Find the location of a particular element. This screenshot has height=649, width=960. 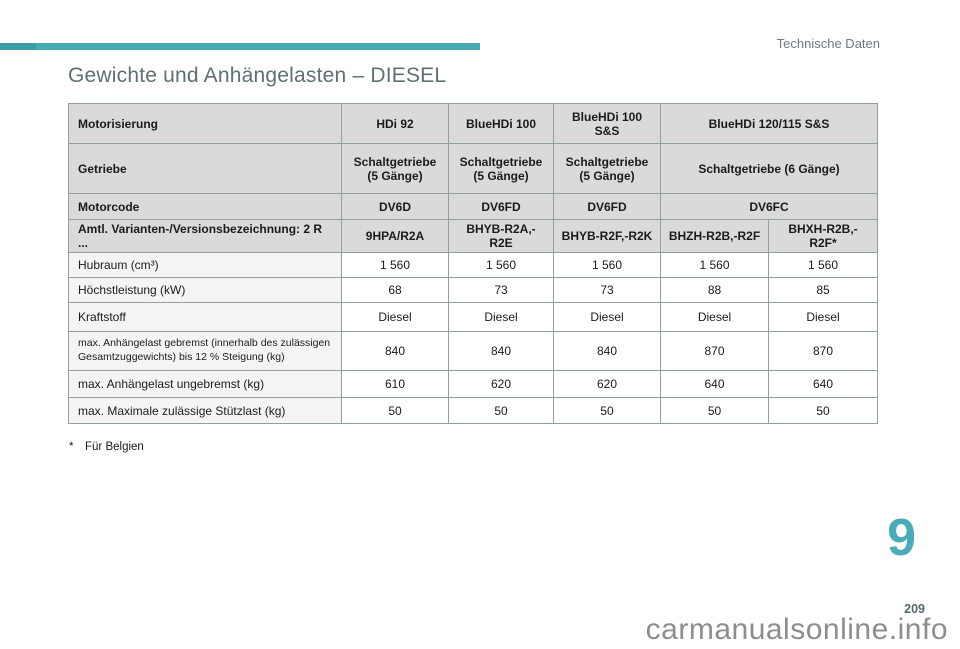

accent-bar-cap is located at coordinates (18, 46).